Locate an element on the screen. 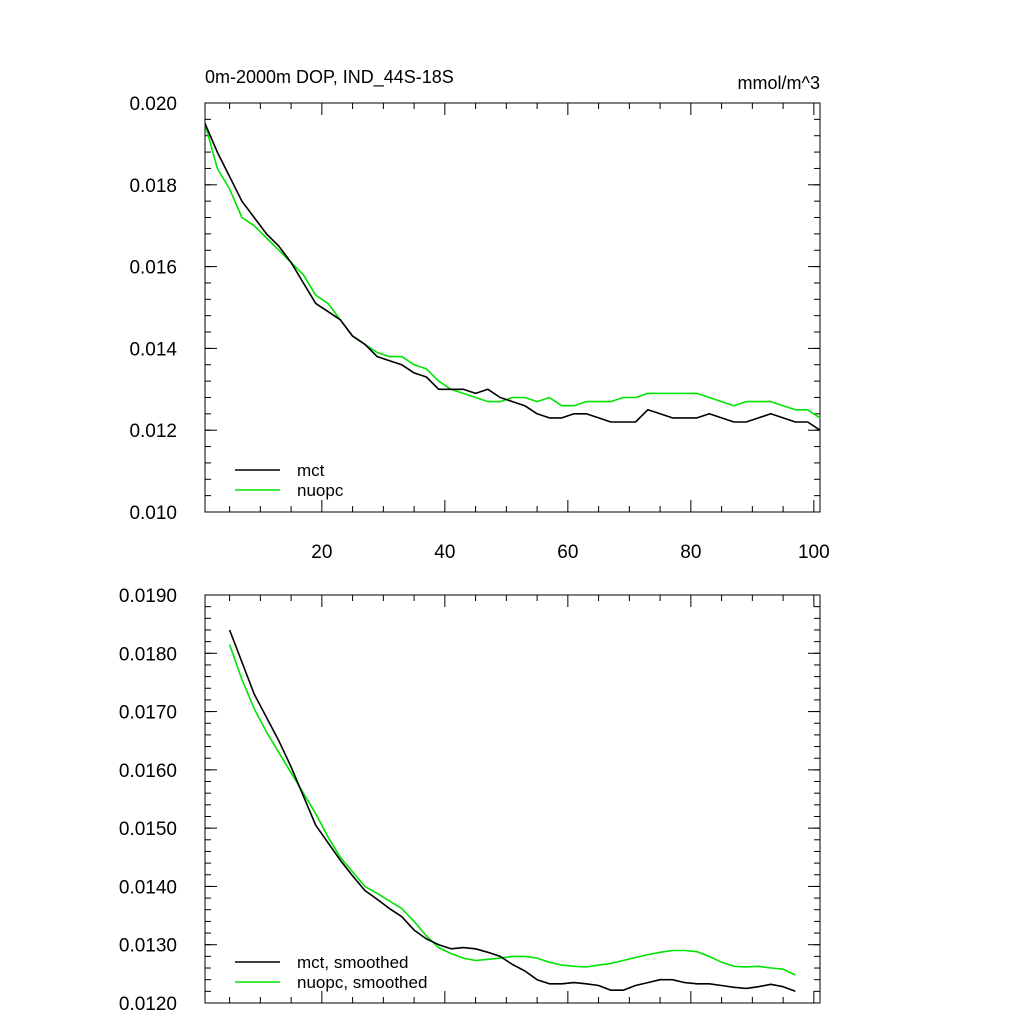 Image resolution: width=1024 pixels, height=1024 pixels. legend-label: nuopc is located at coordinates (320, 490).